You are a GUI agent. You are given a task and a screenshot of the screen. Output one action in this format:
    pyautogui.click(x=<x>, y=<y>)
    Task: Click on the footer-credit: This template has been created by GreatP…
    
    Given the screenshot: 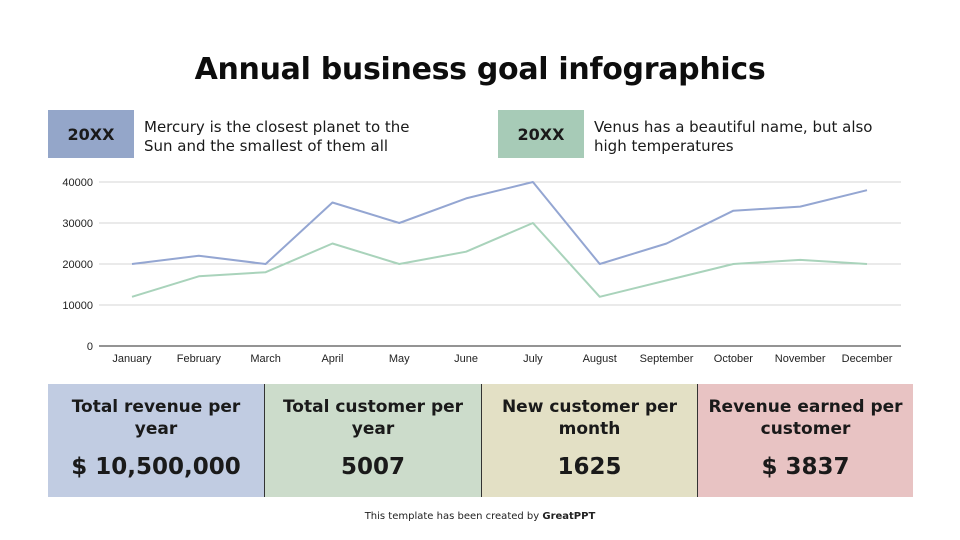 What is the action you would take?
    pyautogui.click(x=480, y=516)
    